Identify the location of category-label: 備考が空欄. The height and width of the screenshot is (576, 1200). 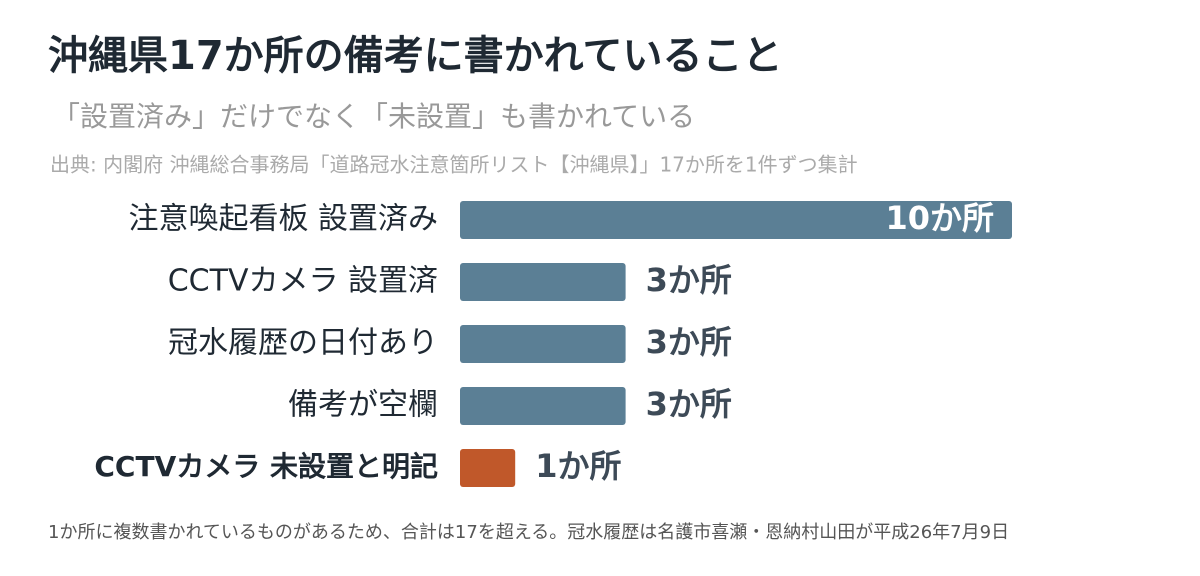
(363, 405).